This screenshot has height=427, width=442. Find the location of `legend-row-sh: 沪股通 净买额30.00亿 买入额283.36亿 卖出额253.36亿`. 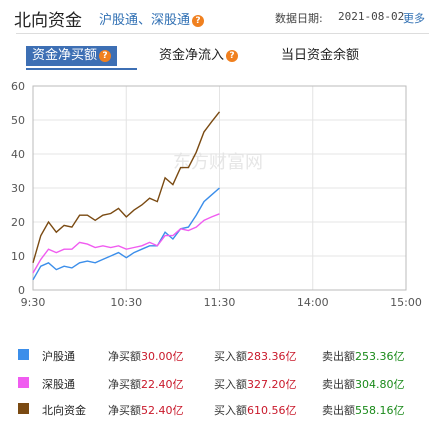

legend-row-sh: 沪股通 净买额30.00亿 买入额283.36亿 卖出额253.36亿 is located at coordinates (221, 354).